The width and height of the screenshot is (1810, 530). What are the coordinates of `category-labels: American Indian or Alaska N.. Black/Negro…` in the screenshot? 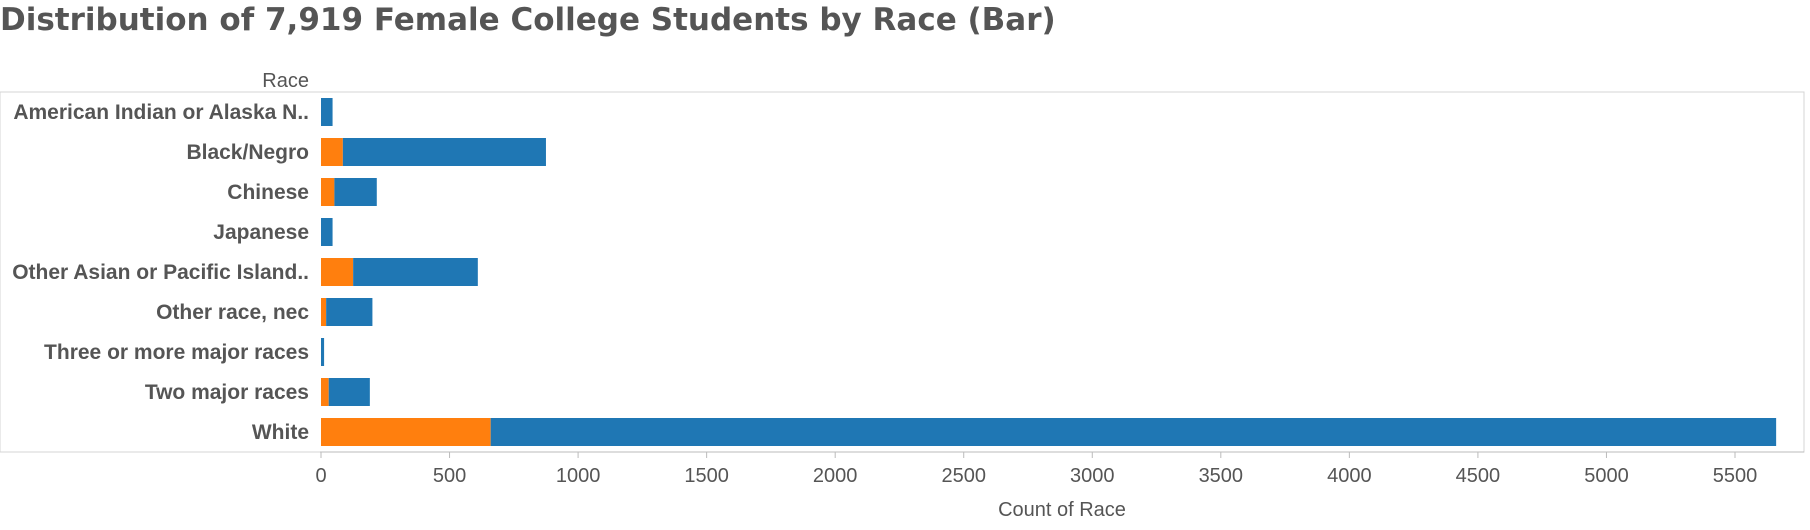 It's located at (160, 272).